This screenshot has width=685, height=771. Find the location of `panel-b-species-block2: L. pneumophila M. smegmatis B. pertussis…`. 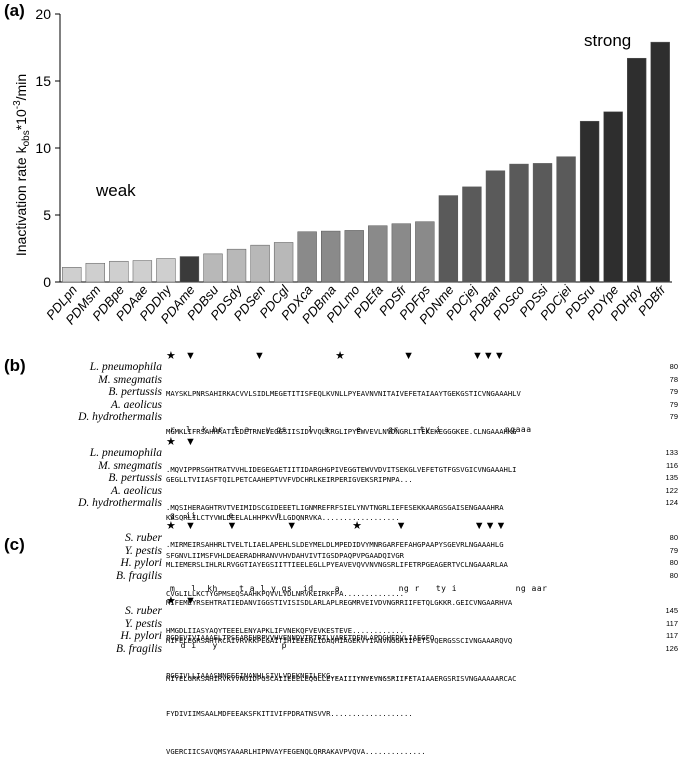

panel-b-species-block2: L. pneumophila M. smegmatis B. pertussis… is located at coordinates (81, 478).